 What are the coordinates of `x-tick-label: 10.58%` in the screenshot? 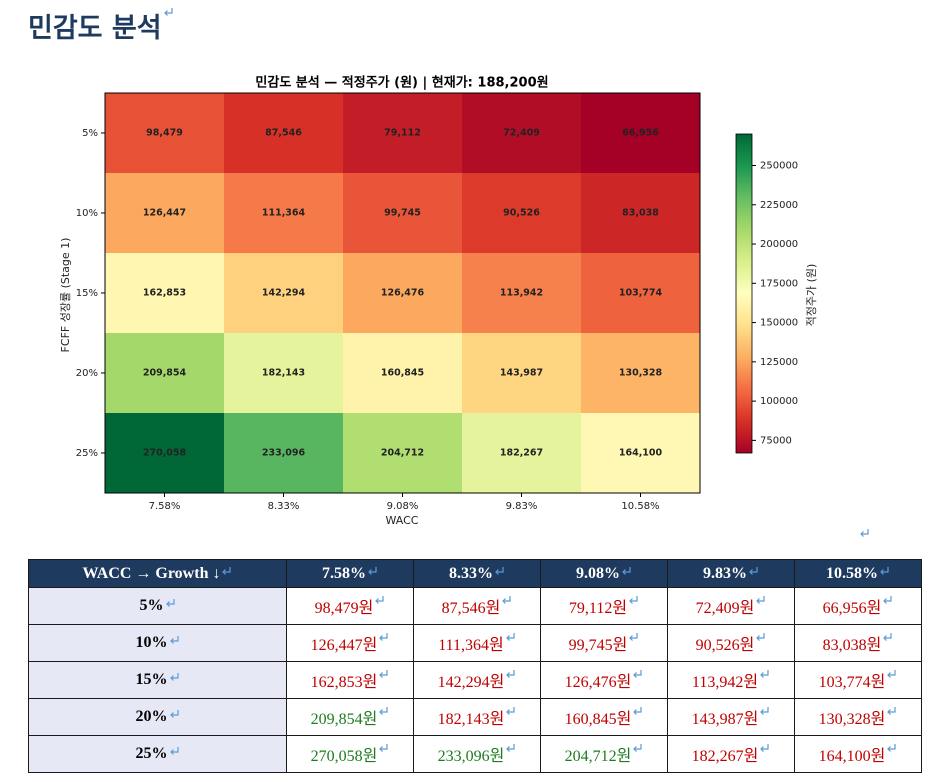 It's located at (640, 506).